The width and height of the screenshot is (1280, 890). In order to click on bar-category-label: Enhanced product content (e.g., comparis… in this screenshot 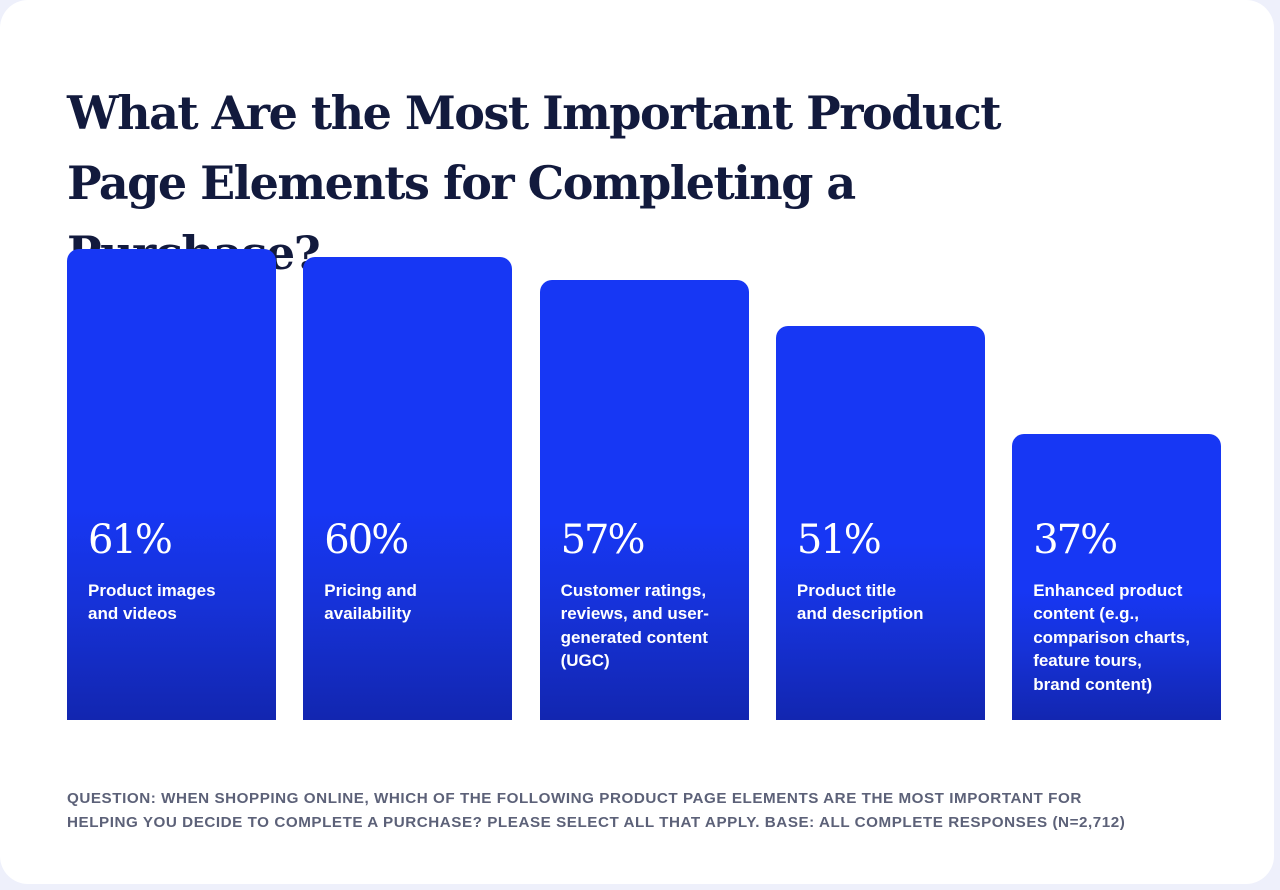, I will do `click(1112, 637)`.